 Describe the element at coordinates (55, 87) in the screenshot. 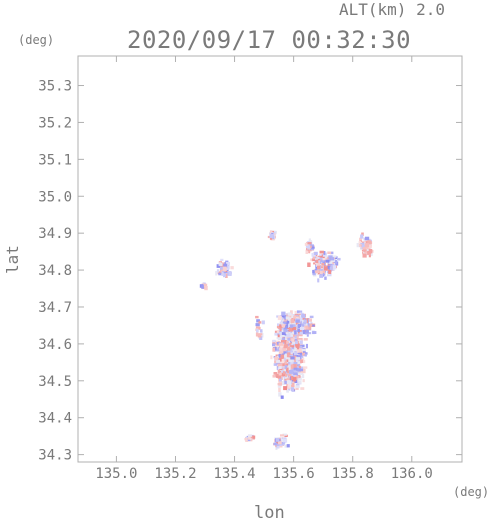

I see `y-tick-label: 35.3` at that location.